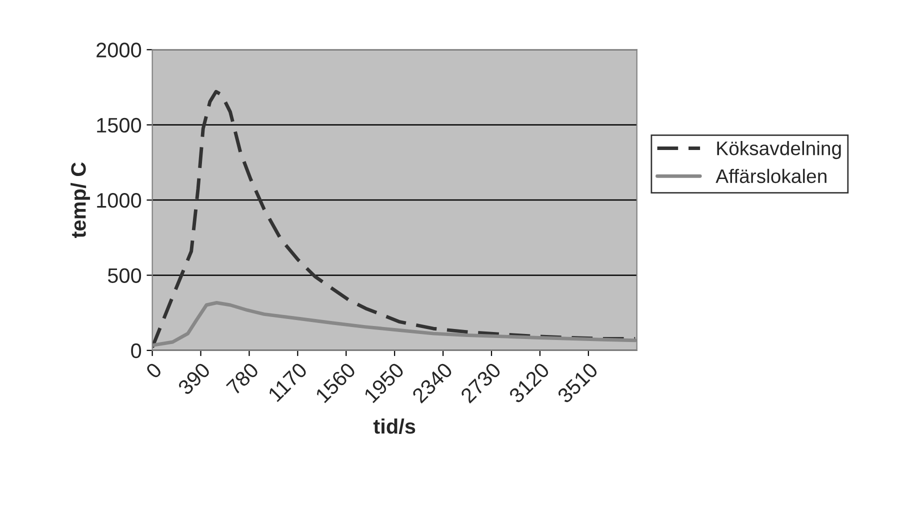 This screenshot has width=923, height=523. Describe the element at coordinates (243, 379) in the screenshot. I see `x-tick-label: 780` at that location.